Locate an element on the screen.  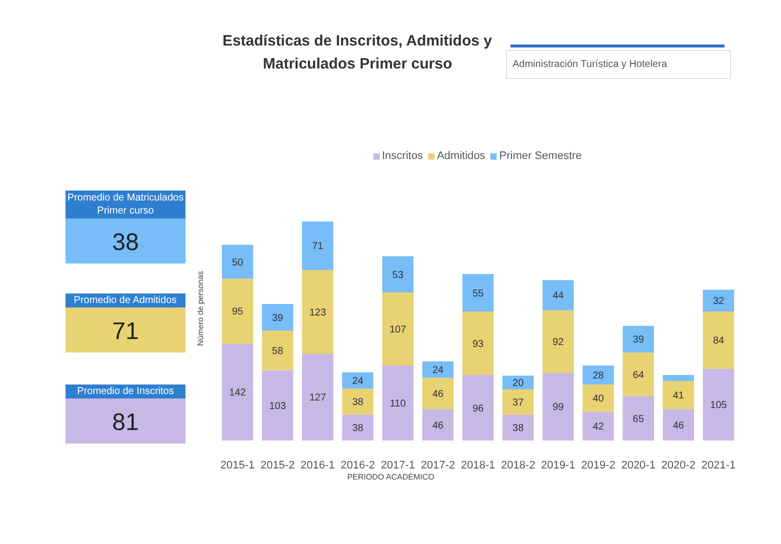
x-tick-label: 2018-2 is located at coordinates (518, 466).